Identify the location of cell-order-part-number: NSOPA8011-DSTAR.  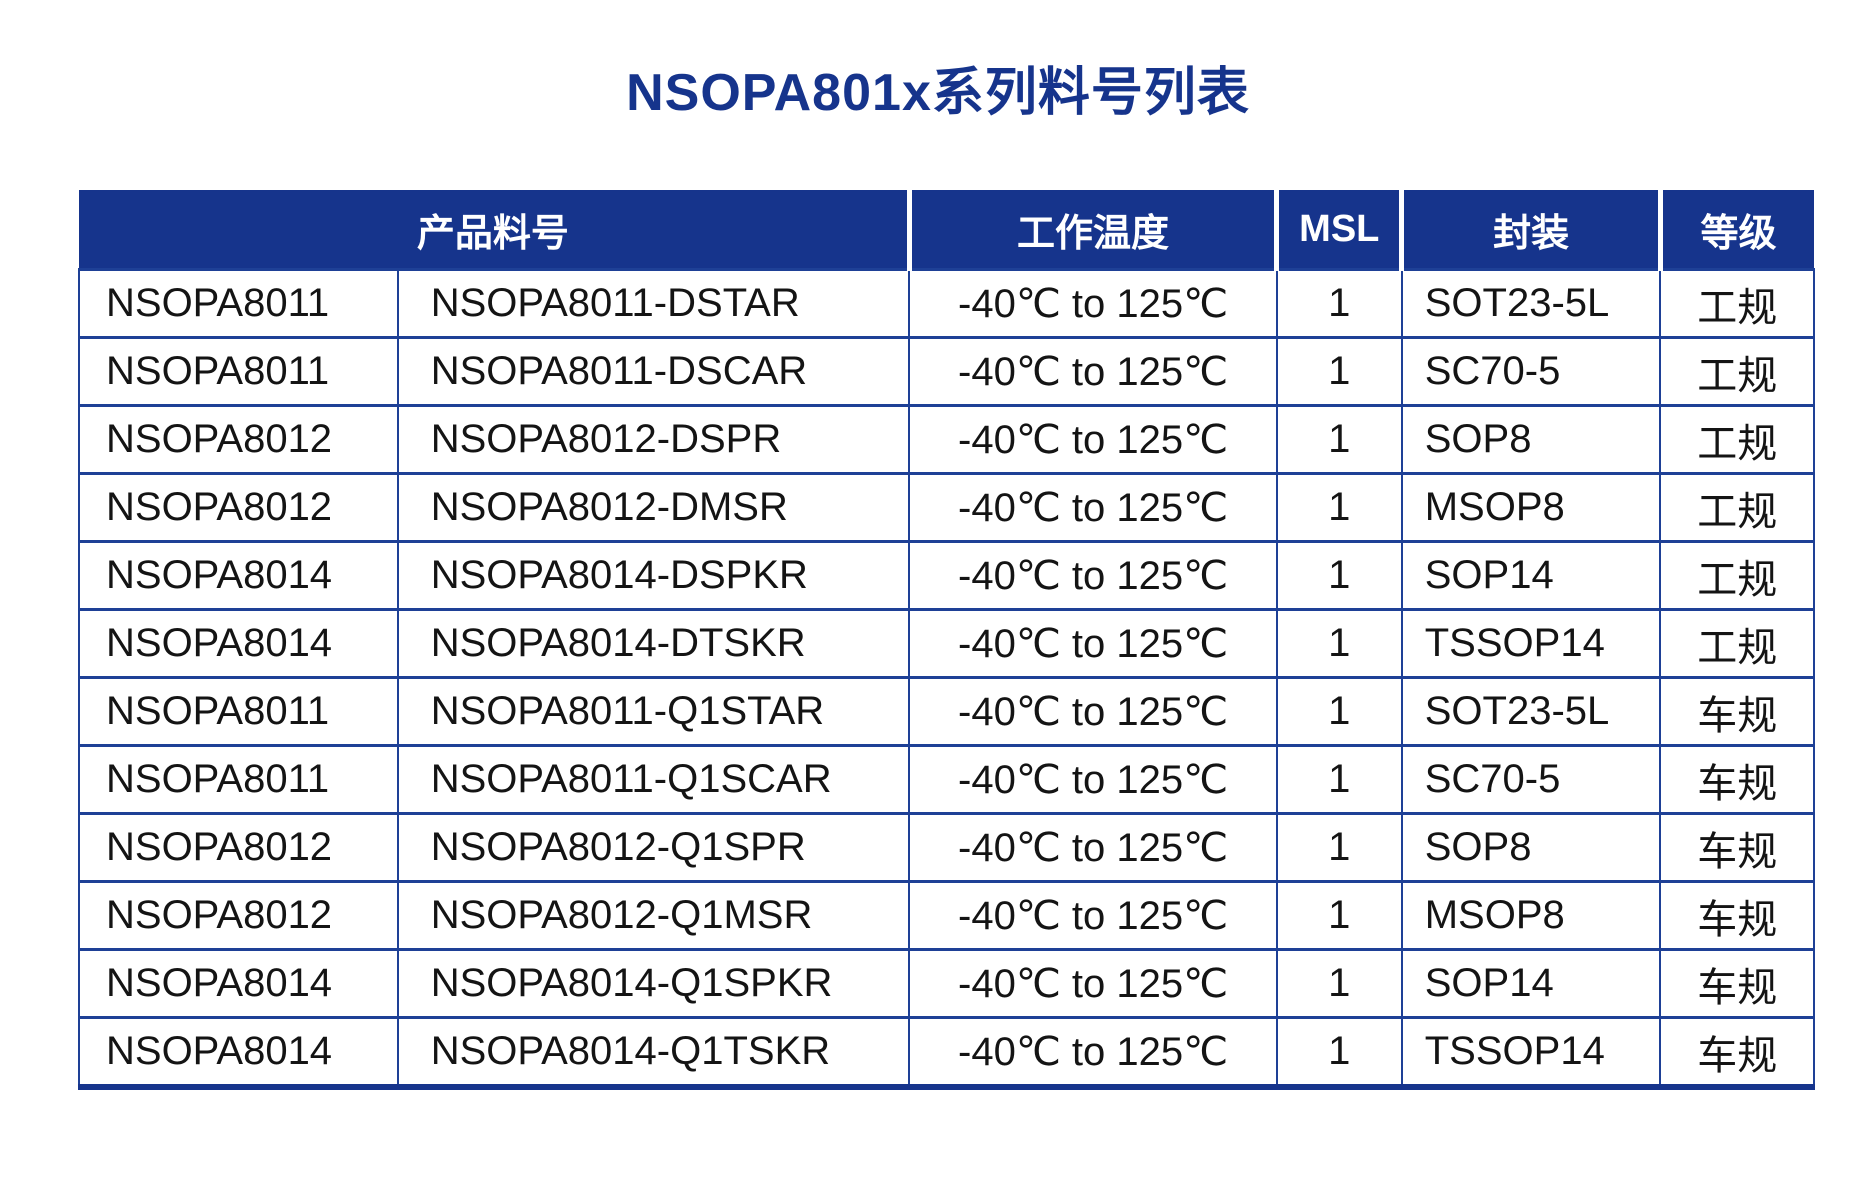
(653, 303).